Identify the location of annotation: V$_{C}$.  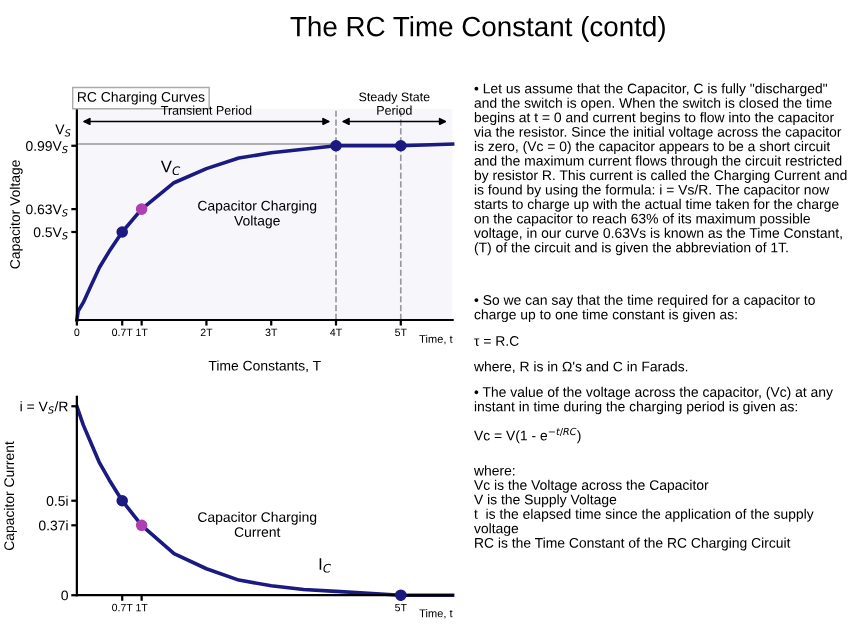
(170, 168).